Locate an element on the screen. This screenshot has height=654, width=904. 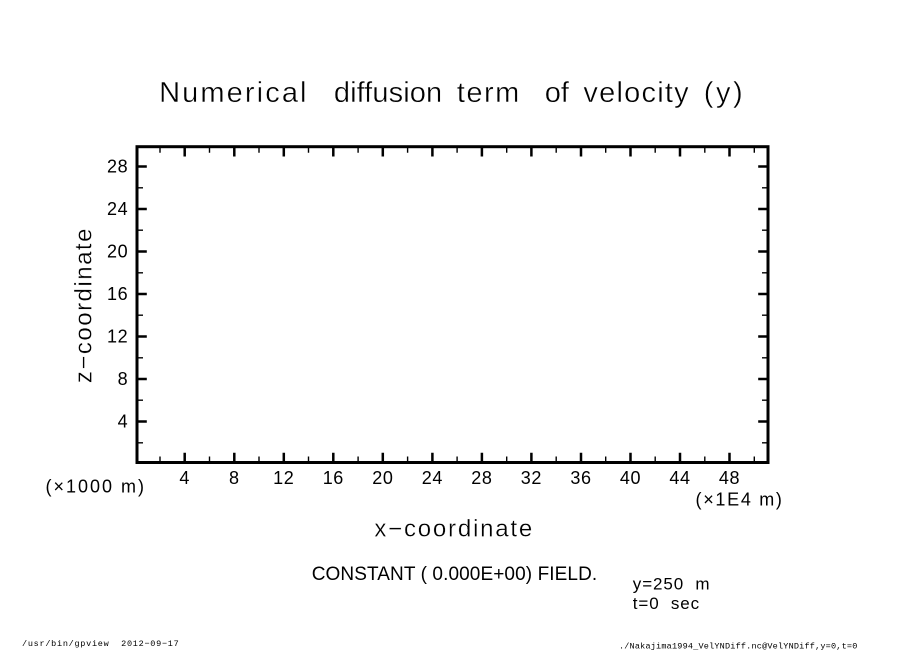
svg-text: CONSTANT ( 0.000E+00) FIELD. is located at coordinates (455, 574).